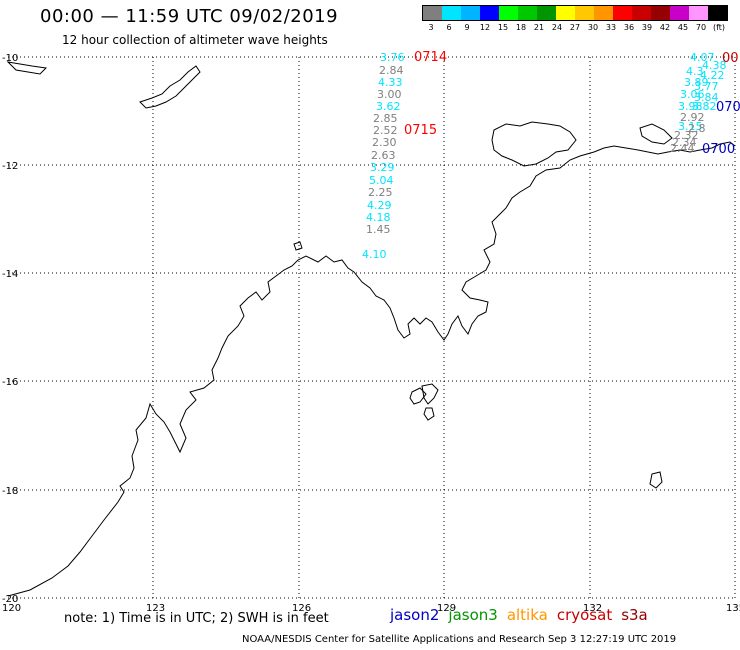  Describe the element at coordinates (684, 142) in the screenshot. I see `swh-reading: 2.34` at that location.